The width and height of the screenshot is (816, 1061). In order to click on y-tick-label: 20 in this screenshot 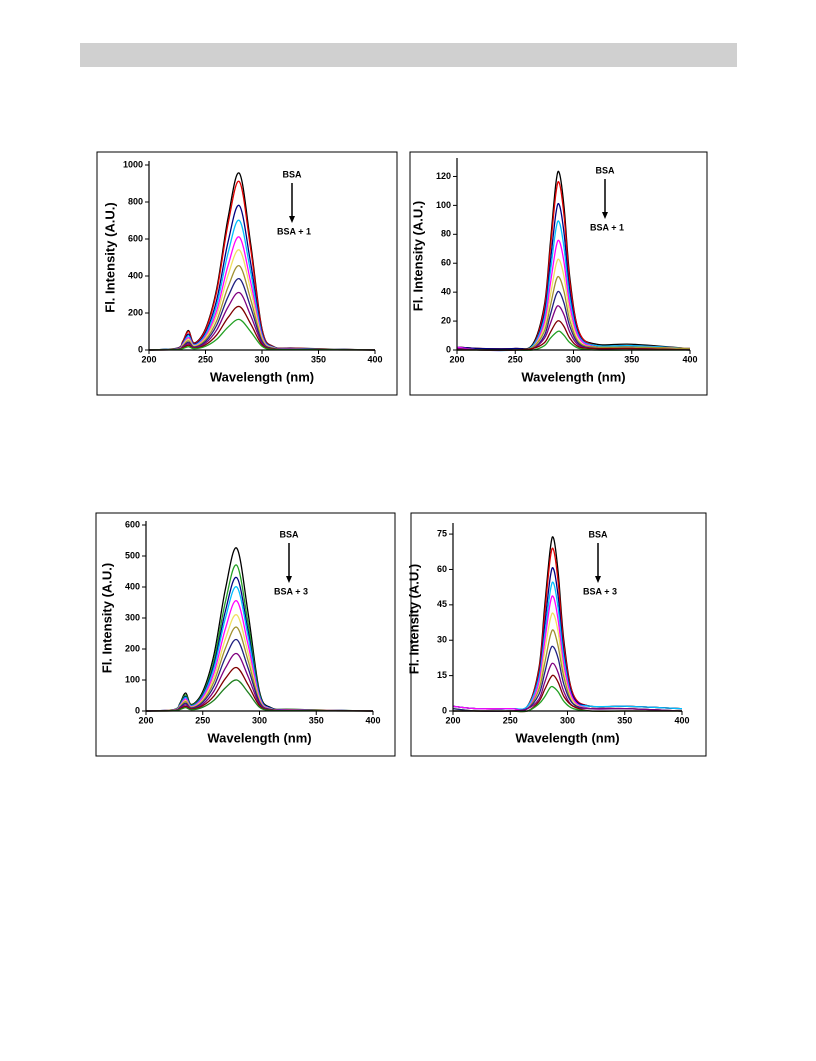, I will do `click(446, 320)`.